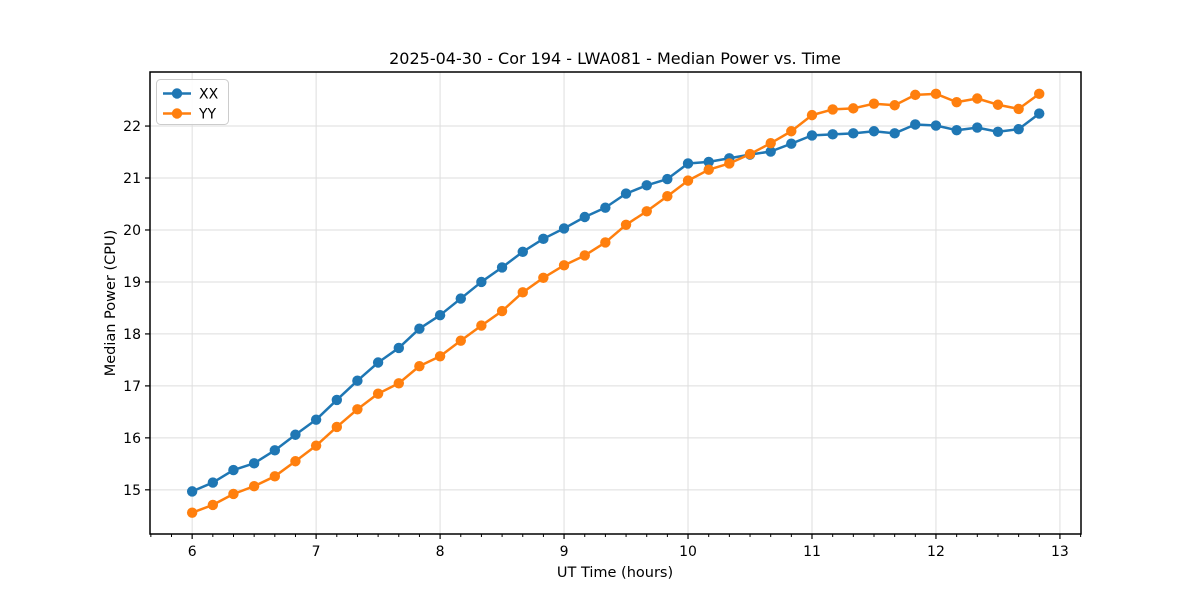 The image size is (1200, 600). What do you see at coordinates (132, 387) in the screenshot?
I see `y-tick-label: 17` at bounding box center [132, 387].